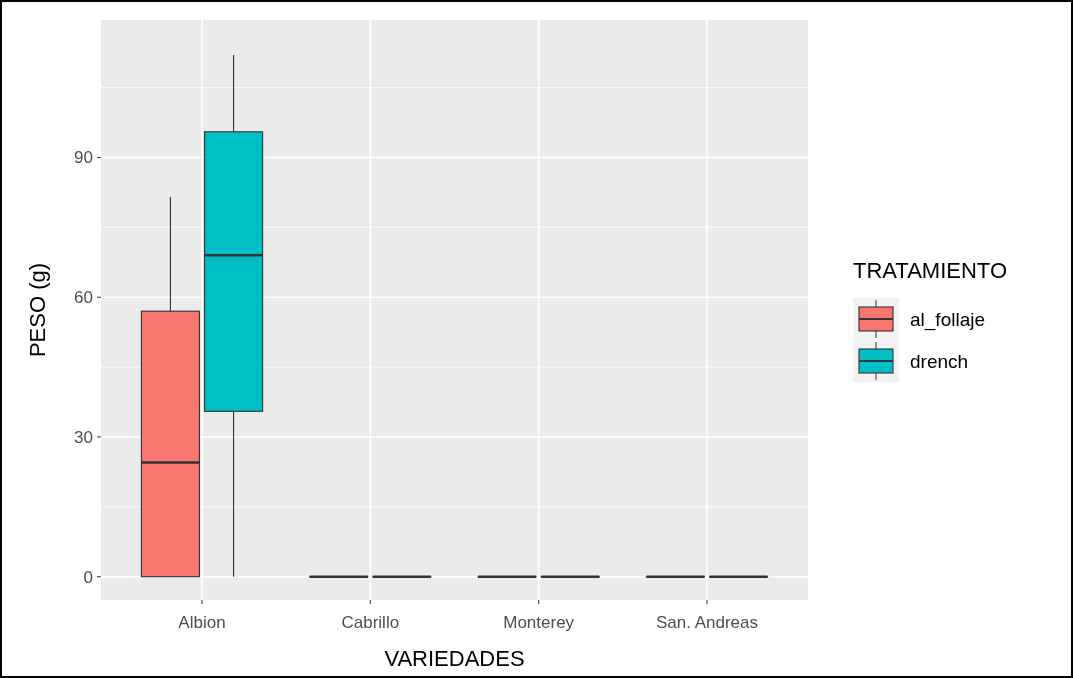  What do you see at coordinates (37, 310) in the screenshot?
I see `y-axis-title: PESO (g)` at bounding box center [37, 310].